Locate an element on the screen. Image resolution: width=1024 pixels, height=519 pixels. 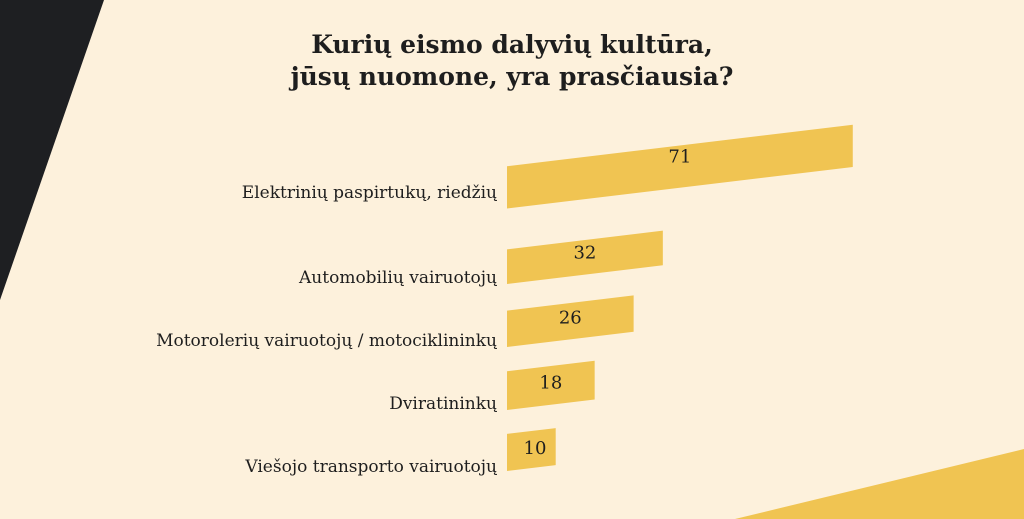
value-label-5: 10 is located at coordinates (535, 448).